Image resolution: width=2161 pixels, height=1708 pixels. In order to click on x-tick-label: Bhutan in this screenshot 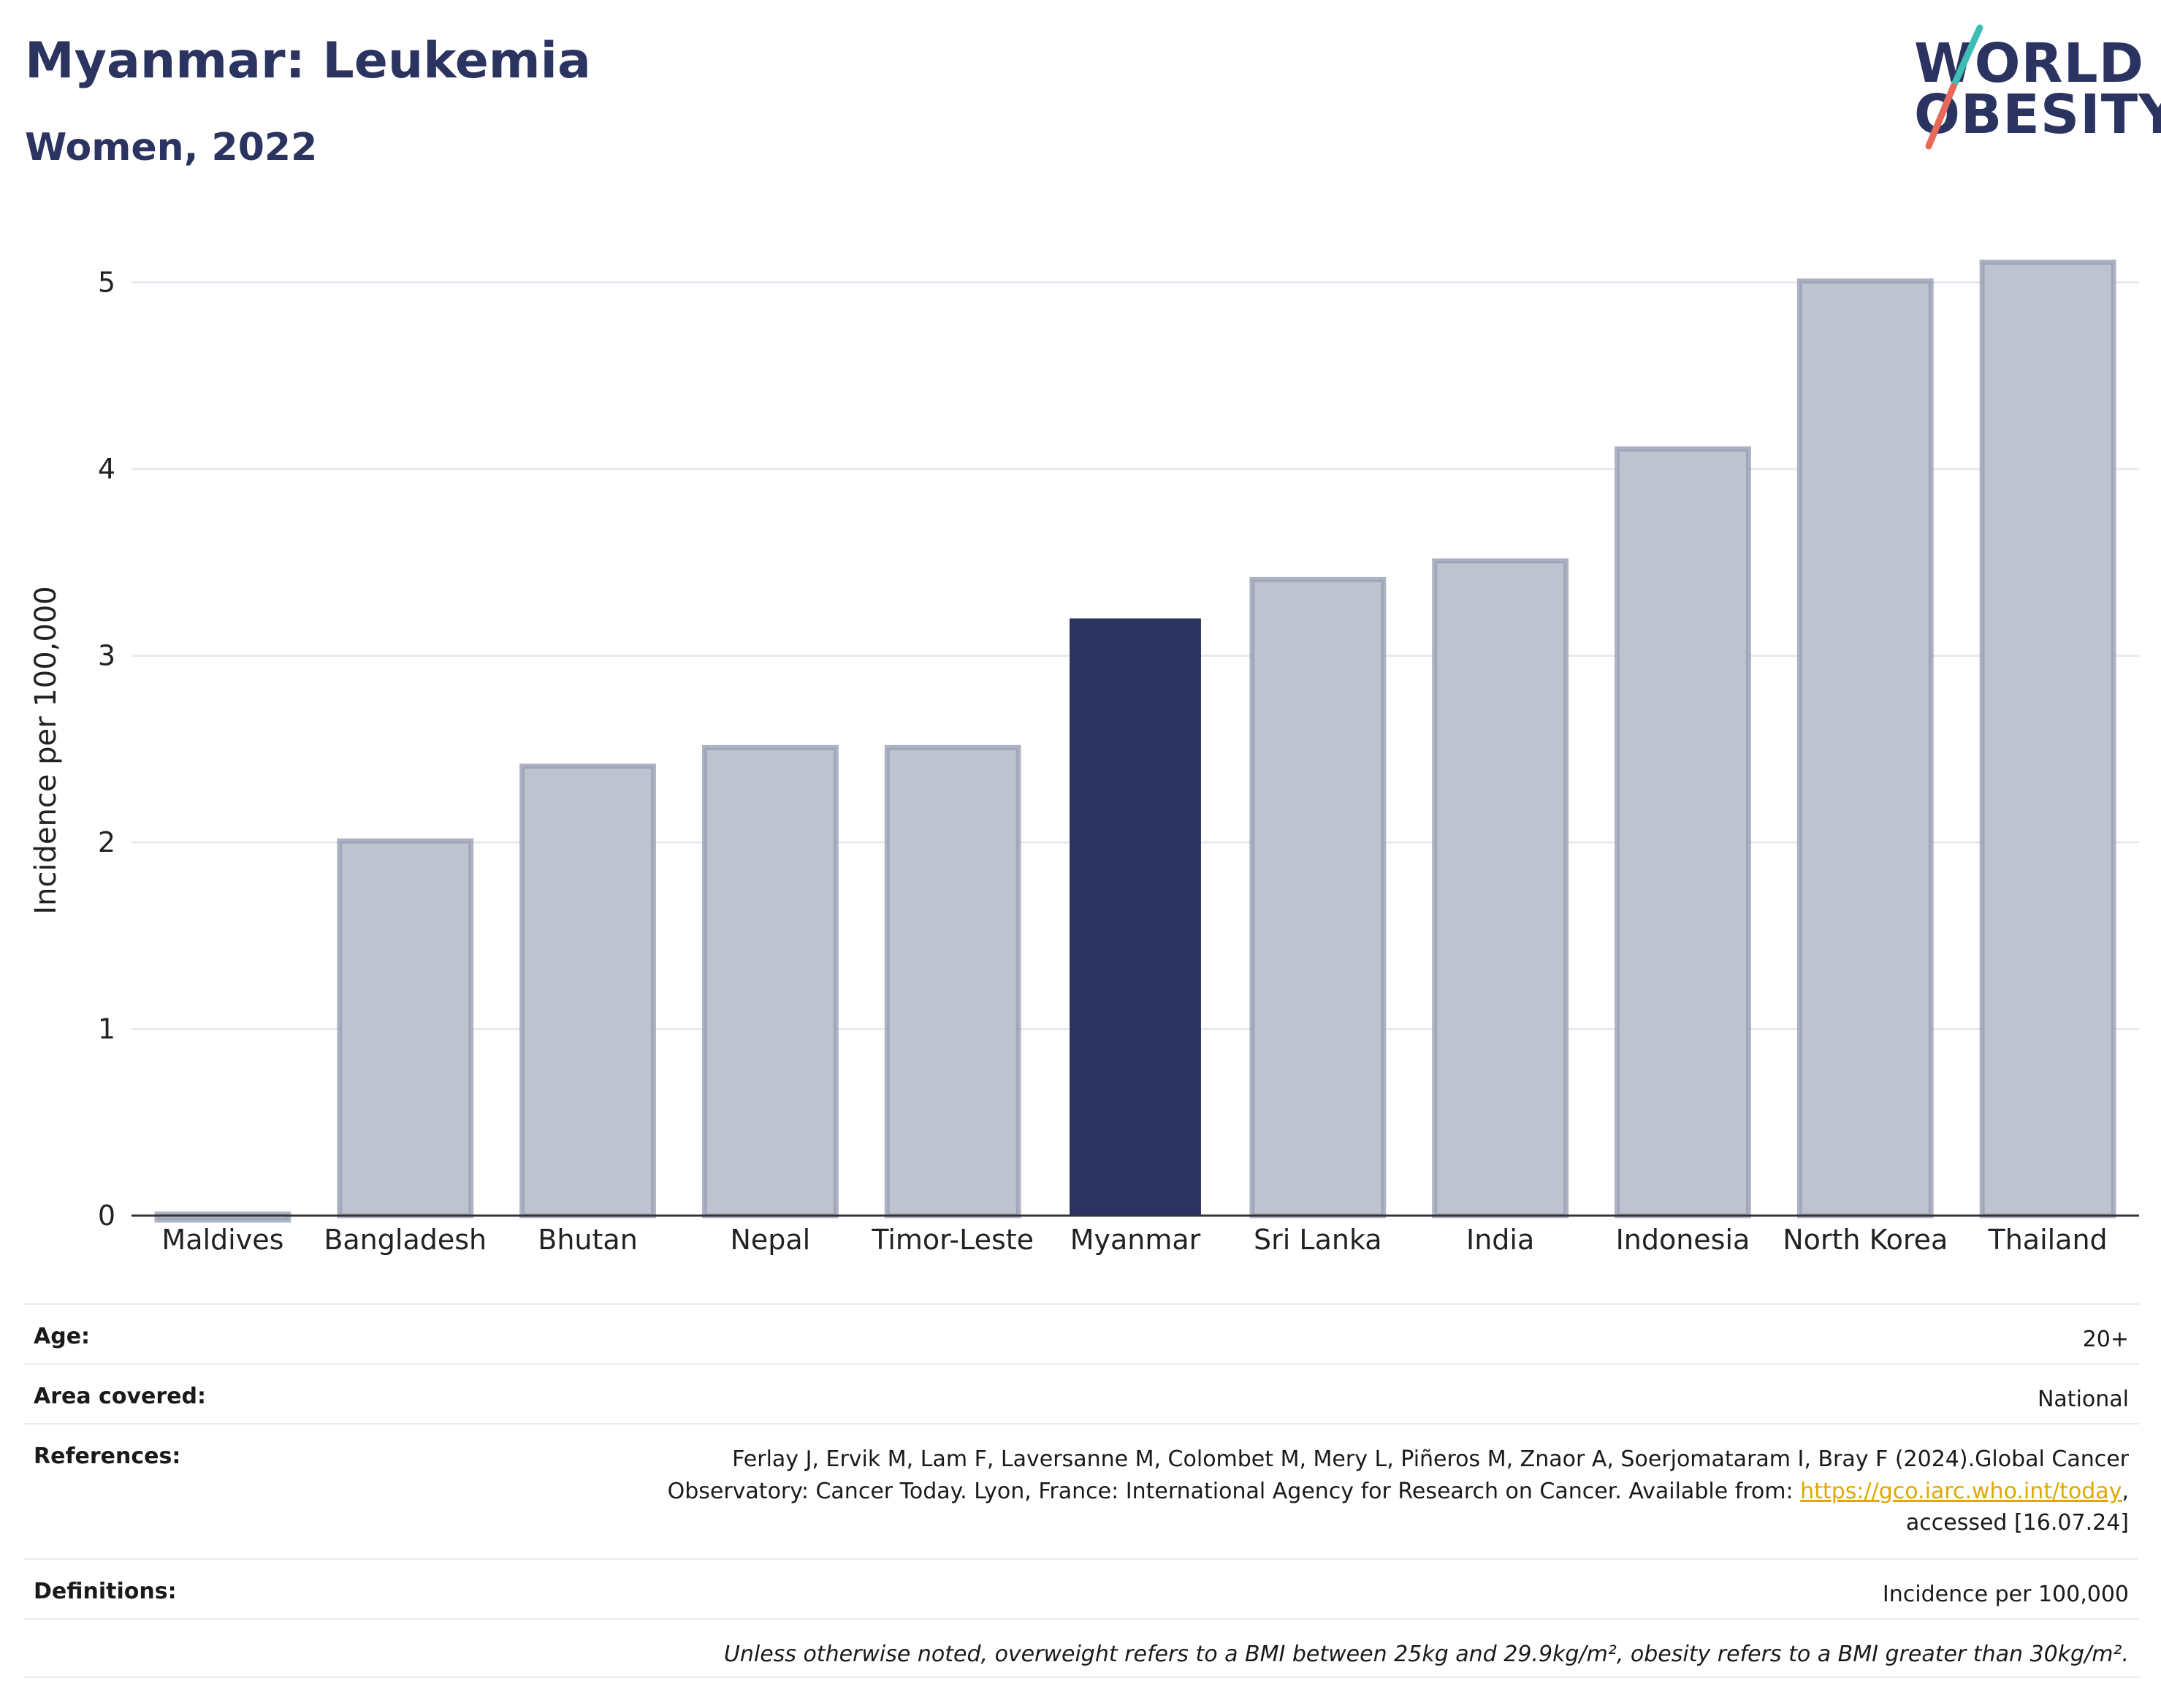, I will do `click(588, 1240)`.